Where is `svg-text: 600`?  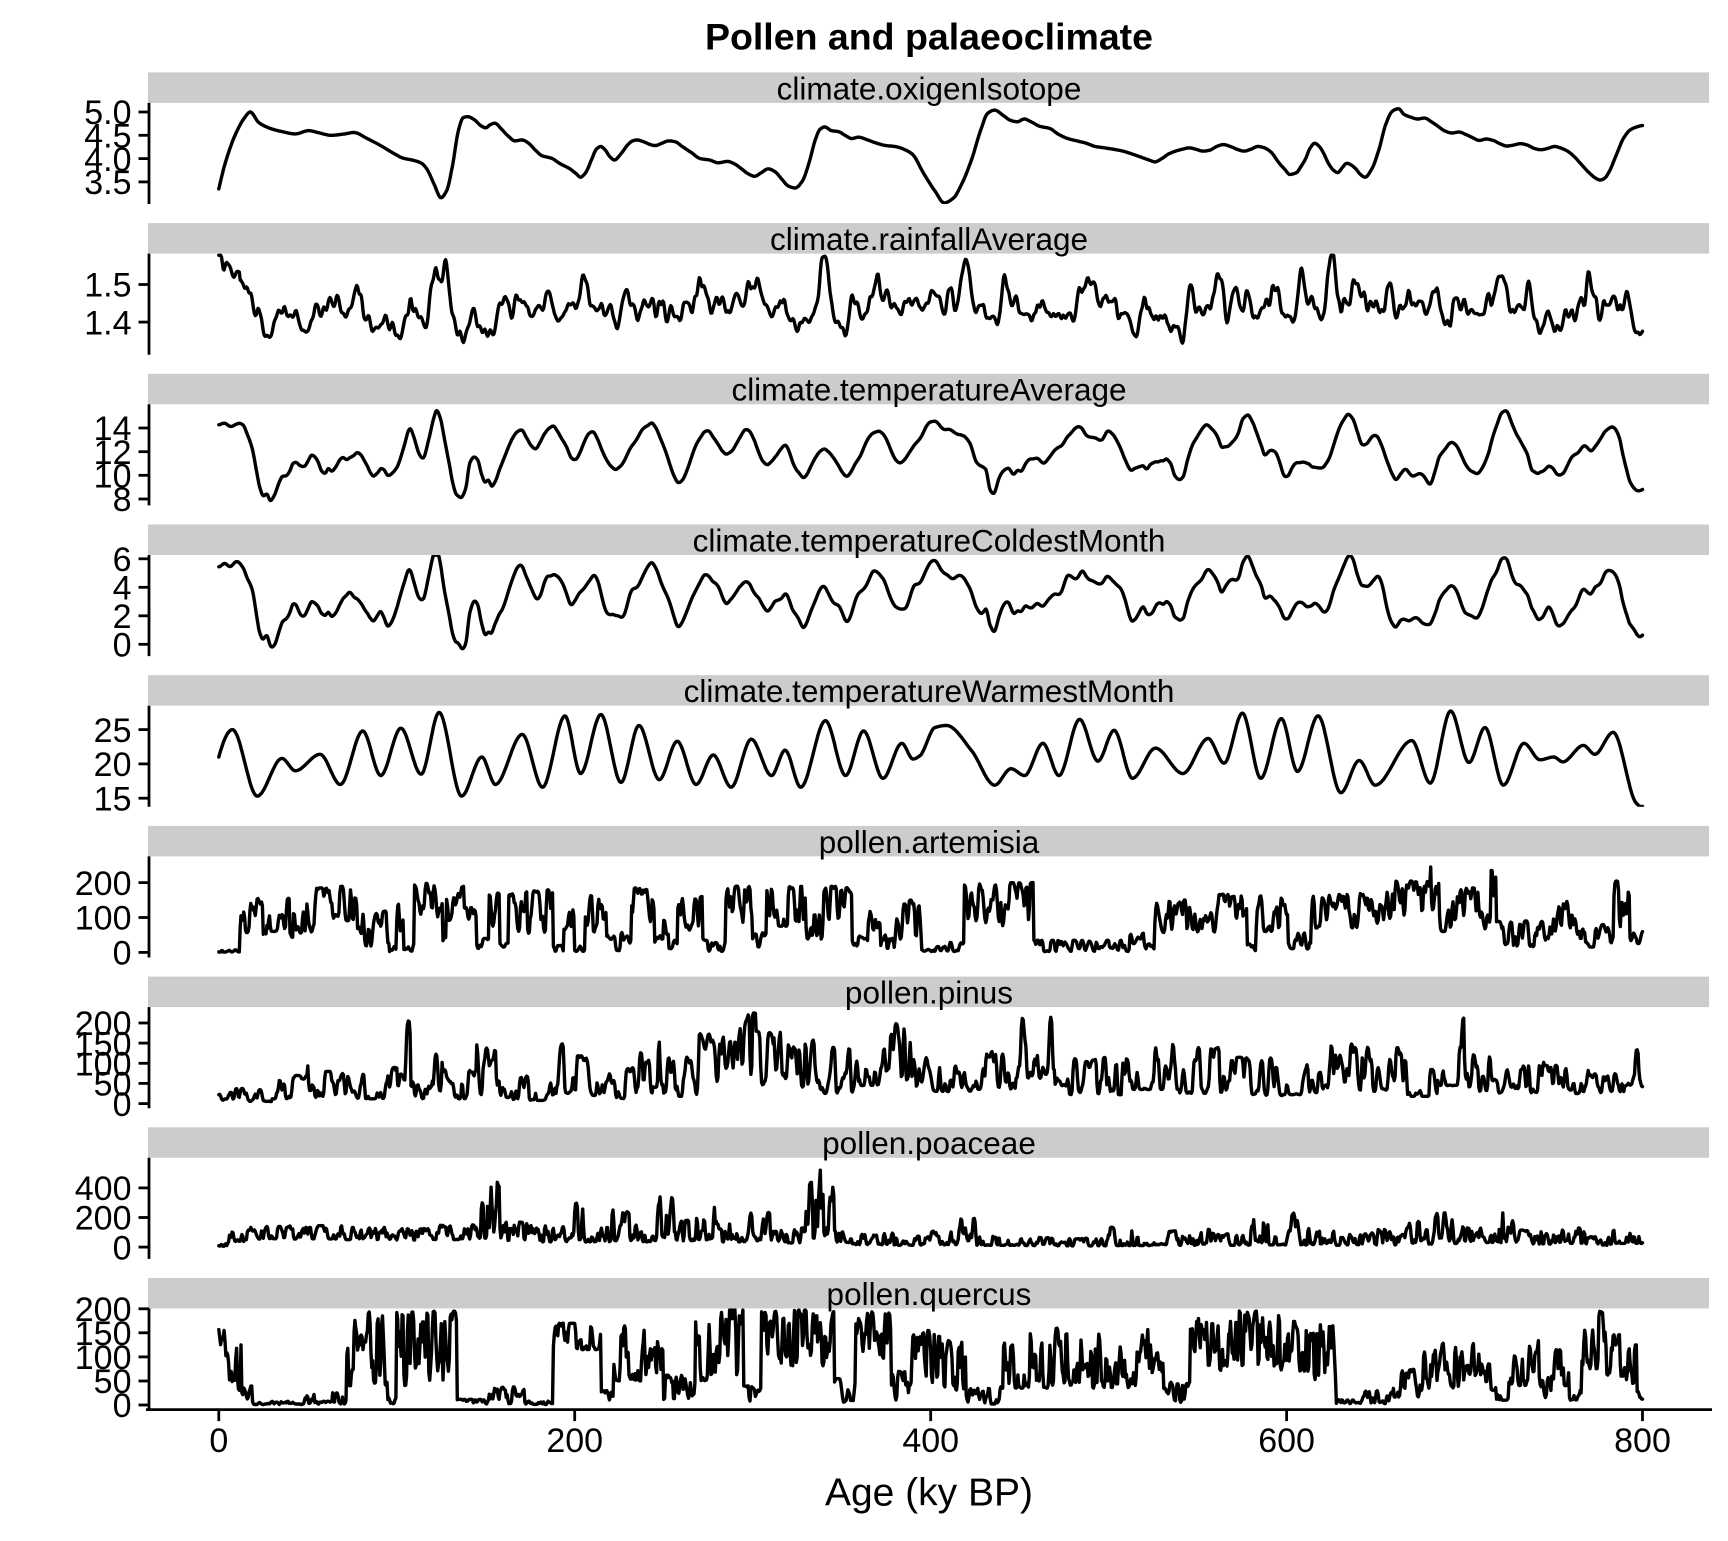 svg-text: 600 is located at coordinates (1286, 1441).